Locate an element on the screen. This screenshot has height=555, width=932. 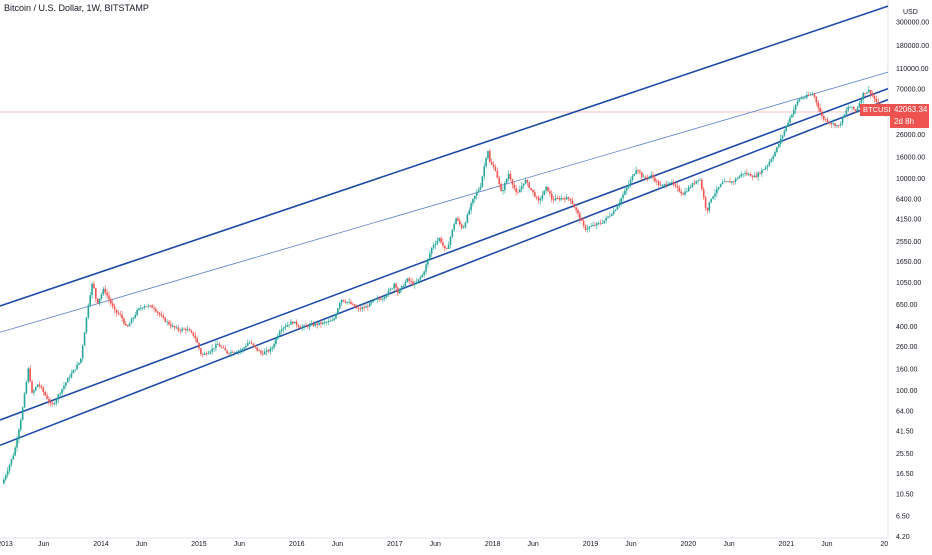
y-tick-label: 400.00 is located at coordinates (907, 327).